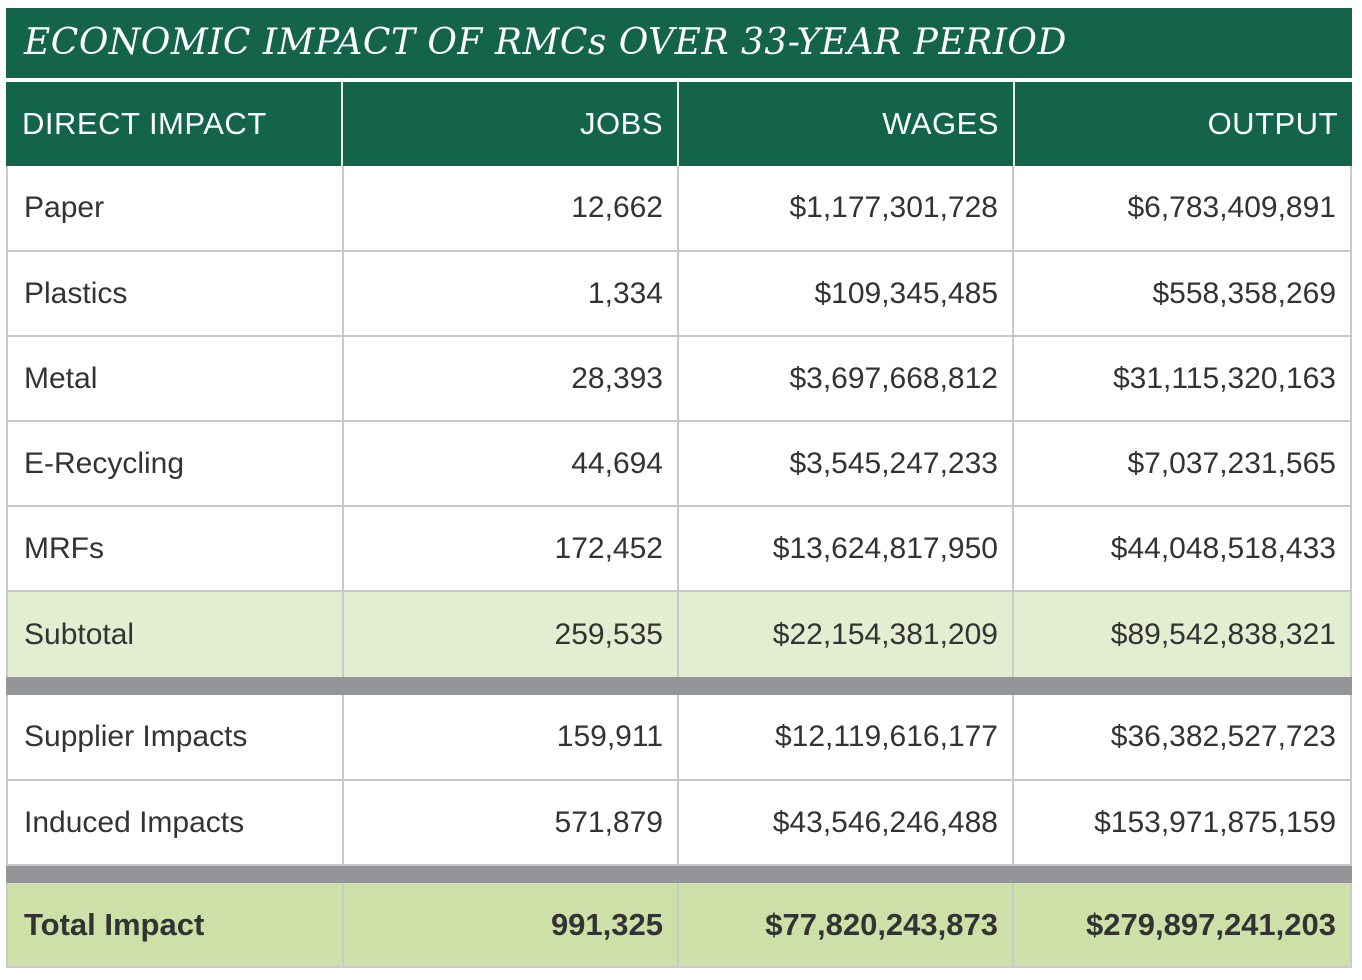  I want to click on output-value: $36,382,527,723, so click(1223, 736).